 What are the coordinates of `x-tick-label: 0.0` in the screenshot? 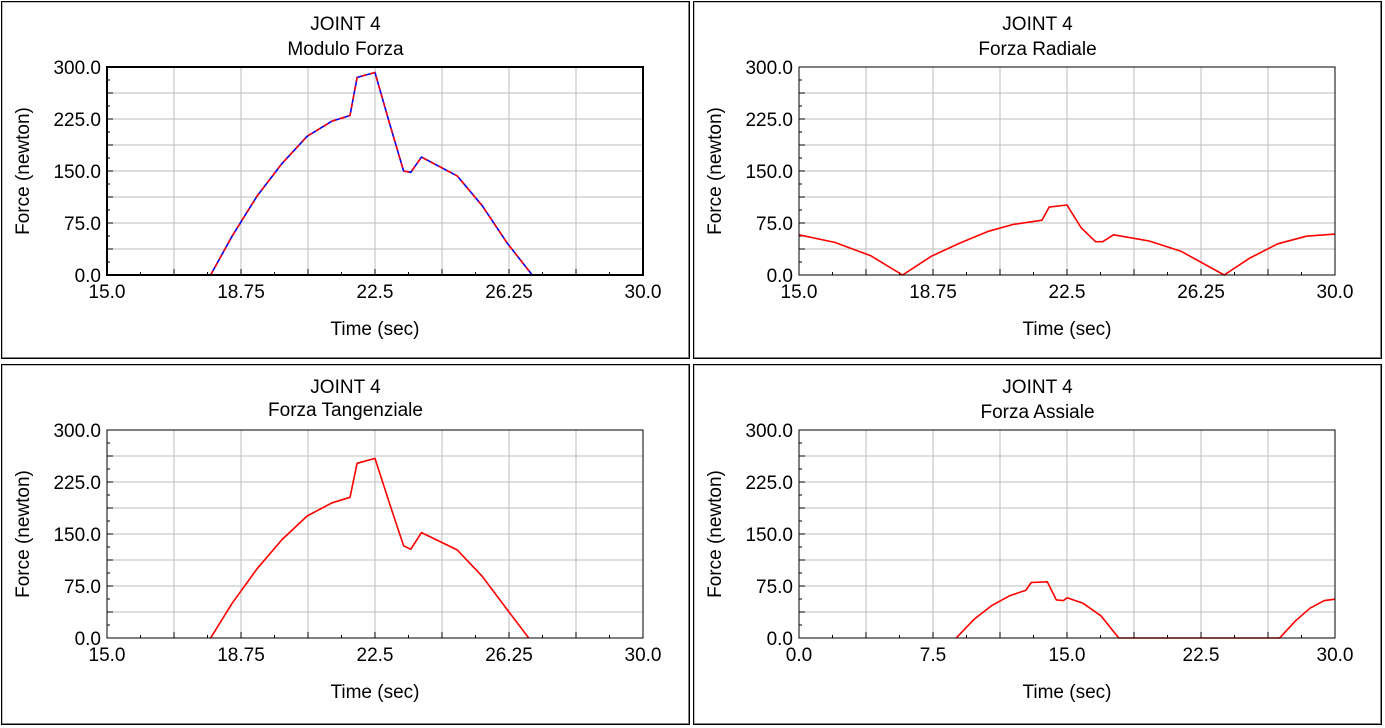 It's located at (799, 655).